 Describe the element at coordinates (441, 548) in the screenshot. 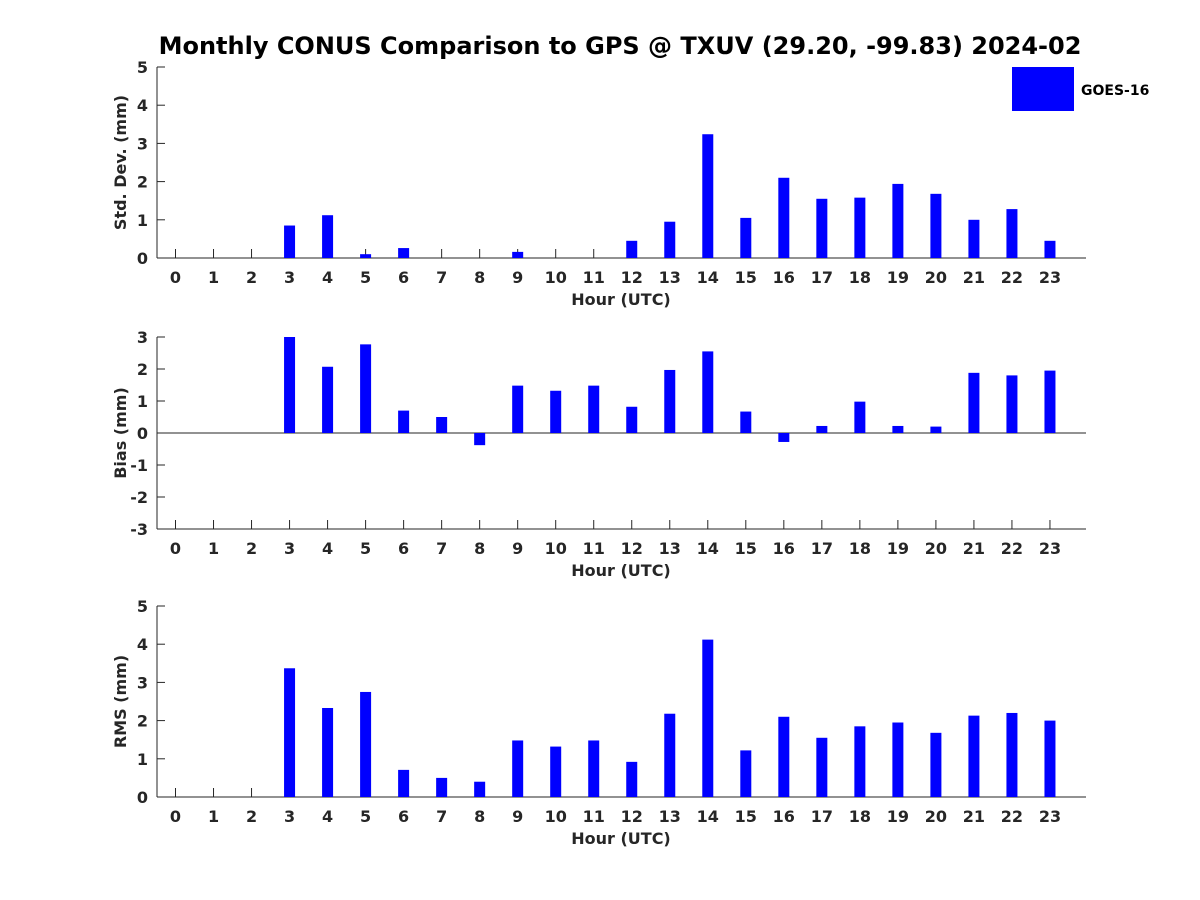

I see `bias-x-tick-label: 7` at that location.